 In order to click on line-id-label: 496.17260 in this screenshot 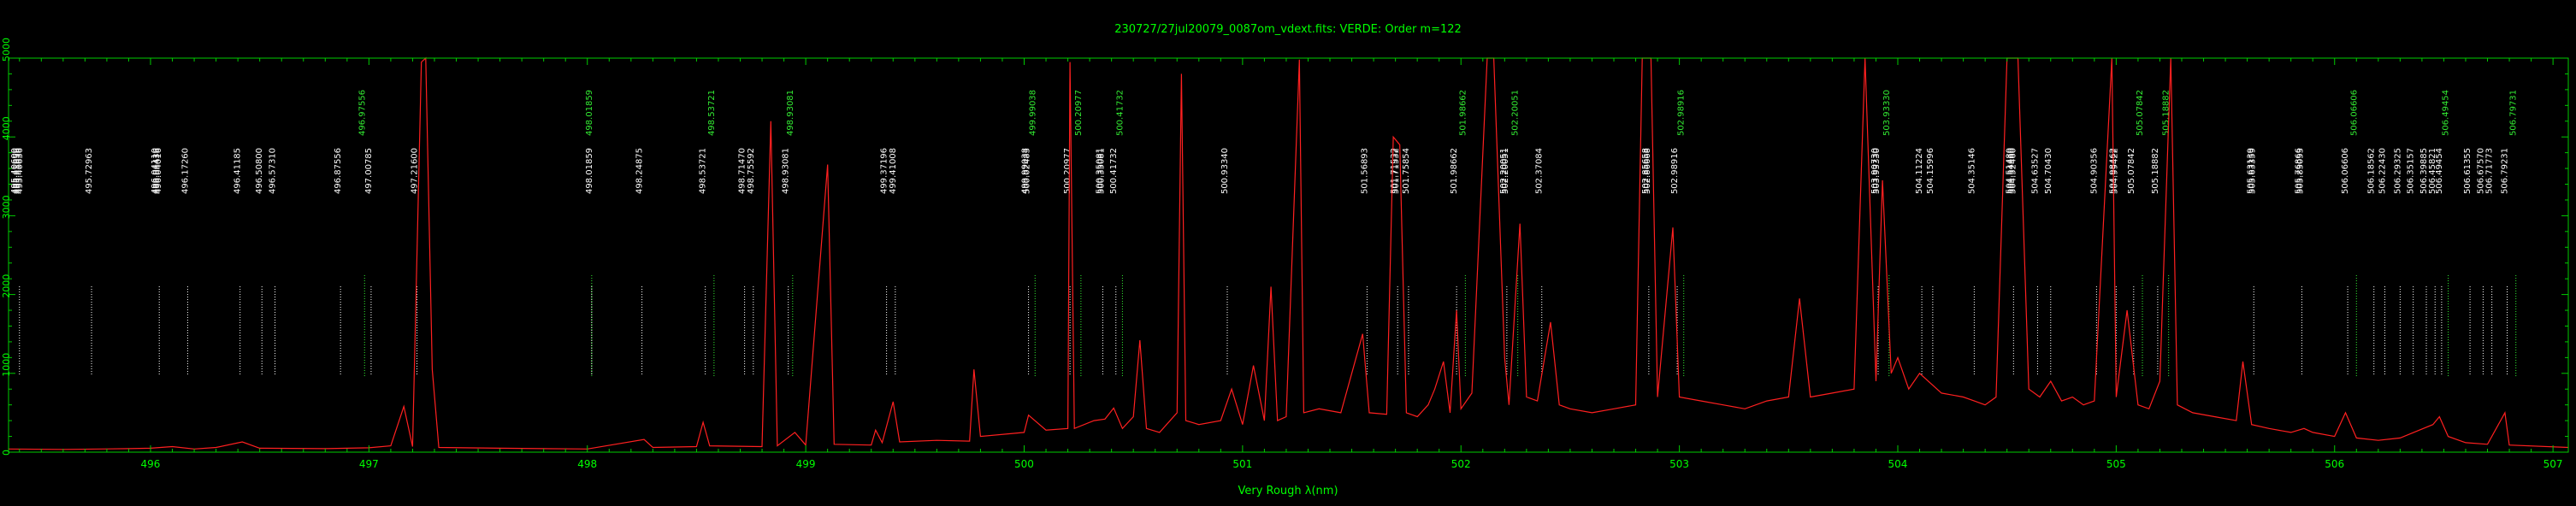, I will do `click(185, 171)`.